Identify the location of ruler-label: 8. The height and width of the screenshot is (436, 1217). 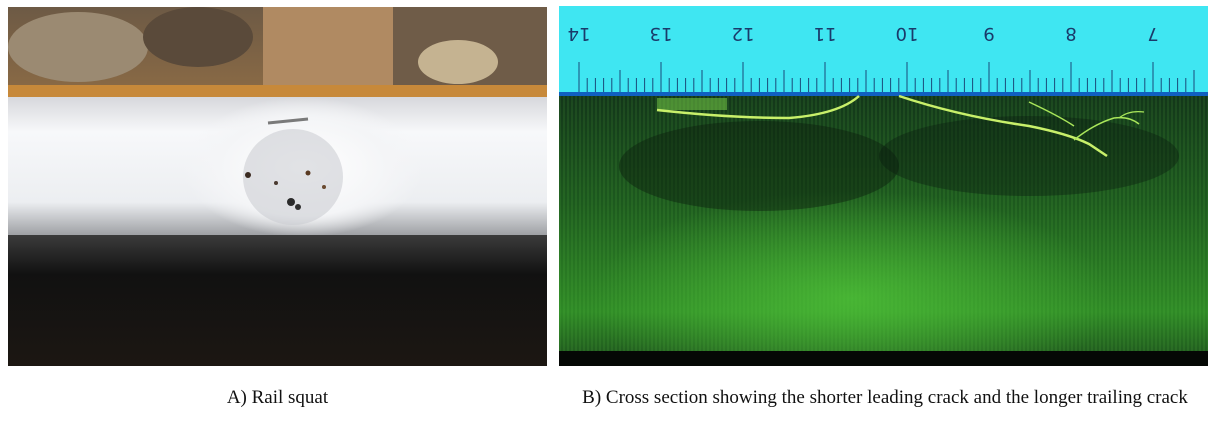
(1070, 33).